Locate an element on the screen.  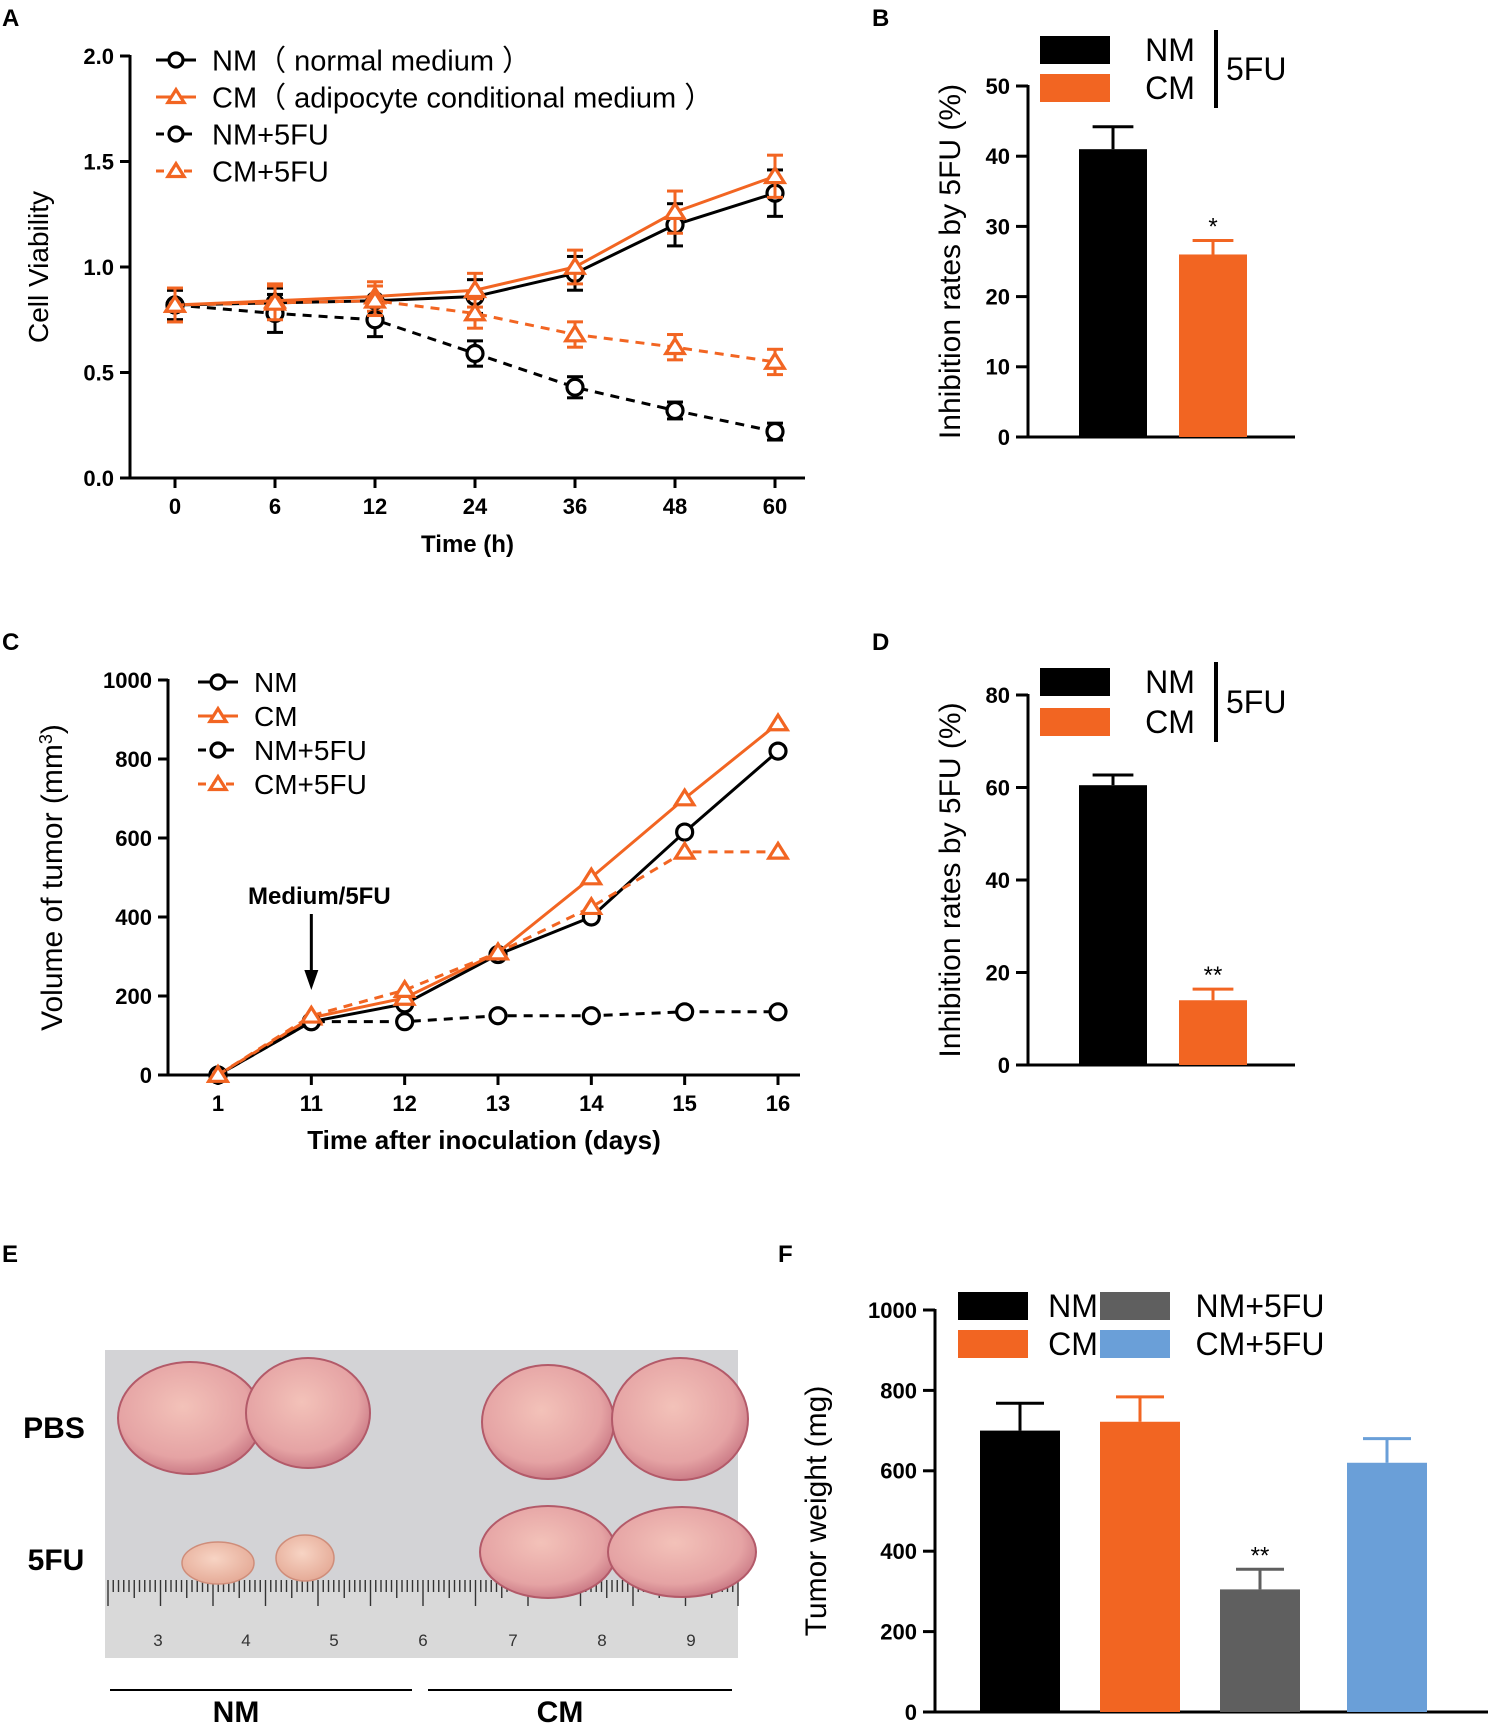
ruler-number: 4 is located at coordinates (245, 1640).